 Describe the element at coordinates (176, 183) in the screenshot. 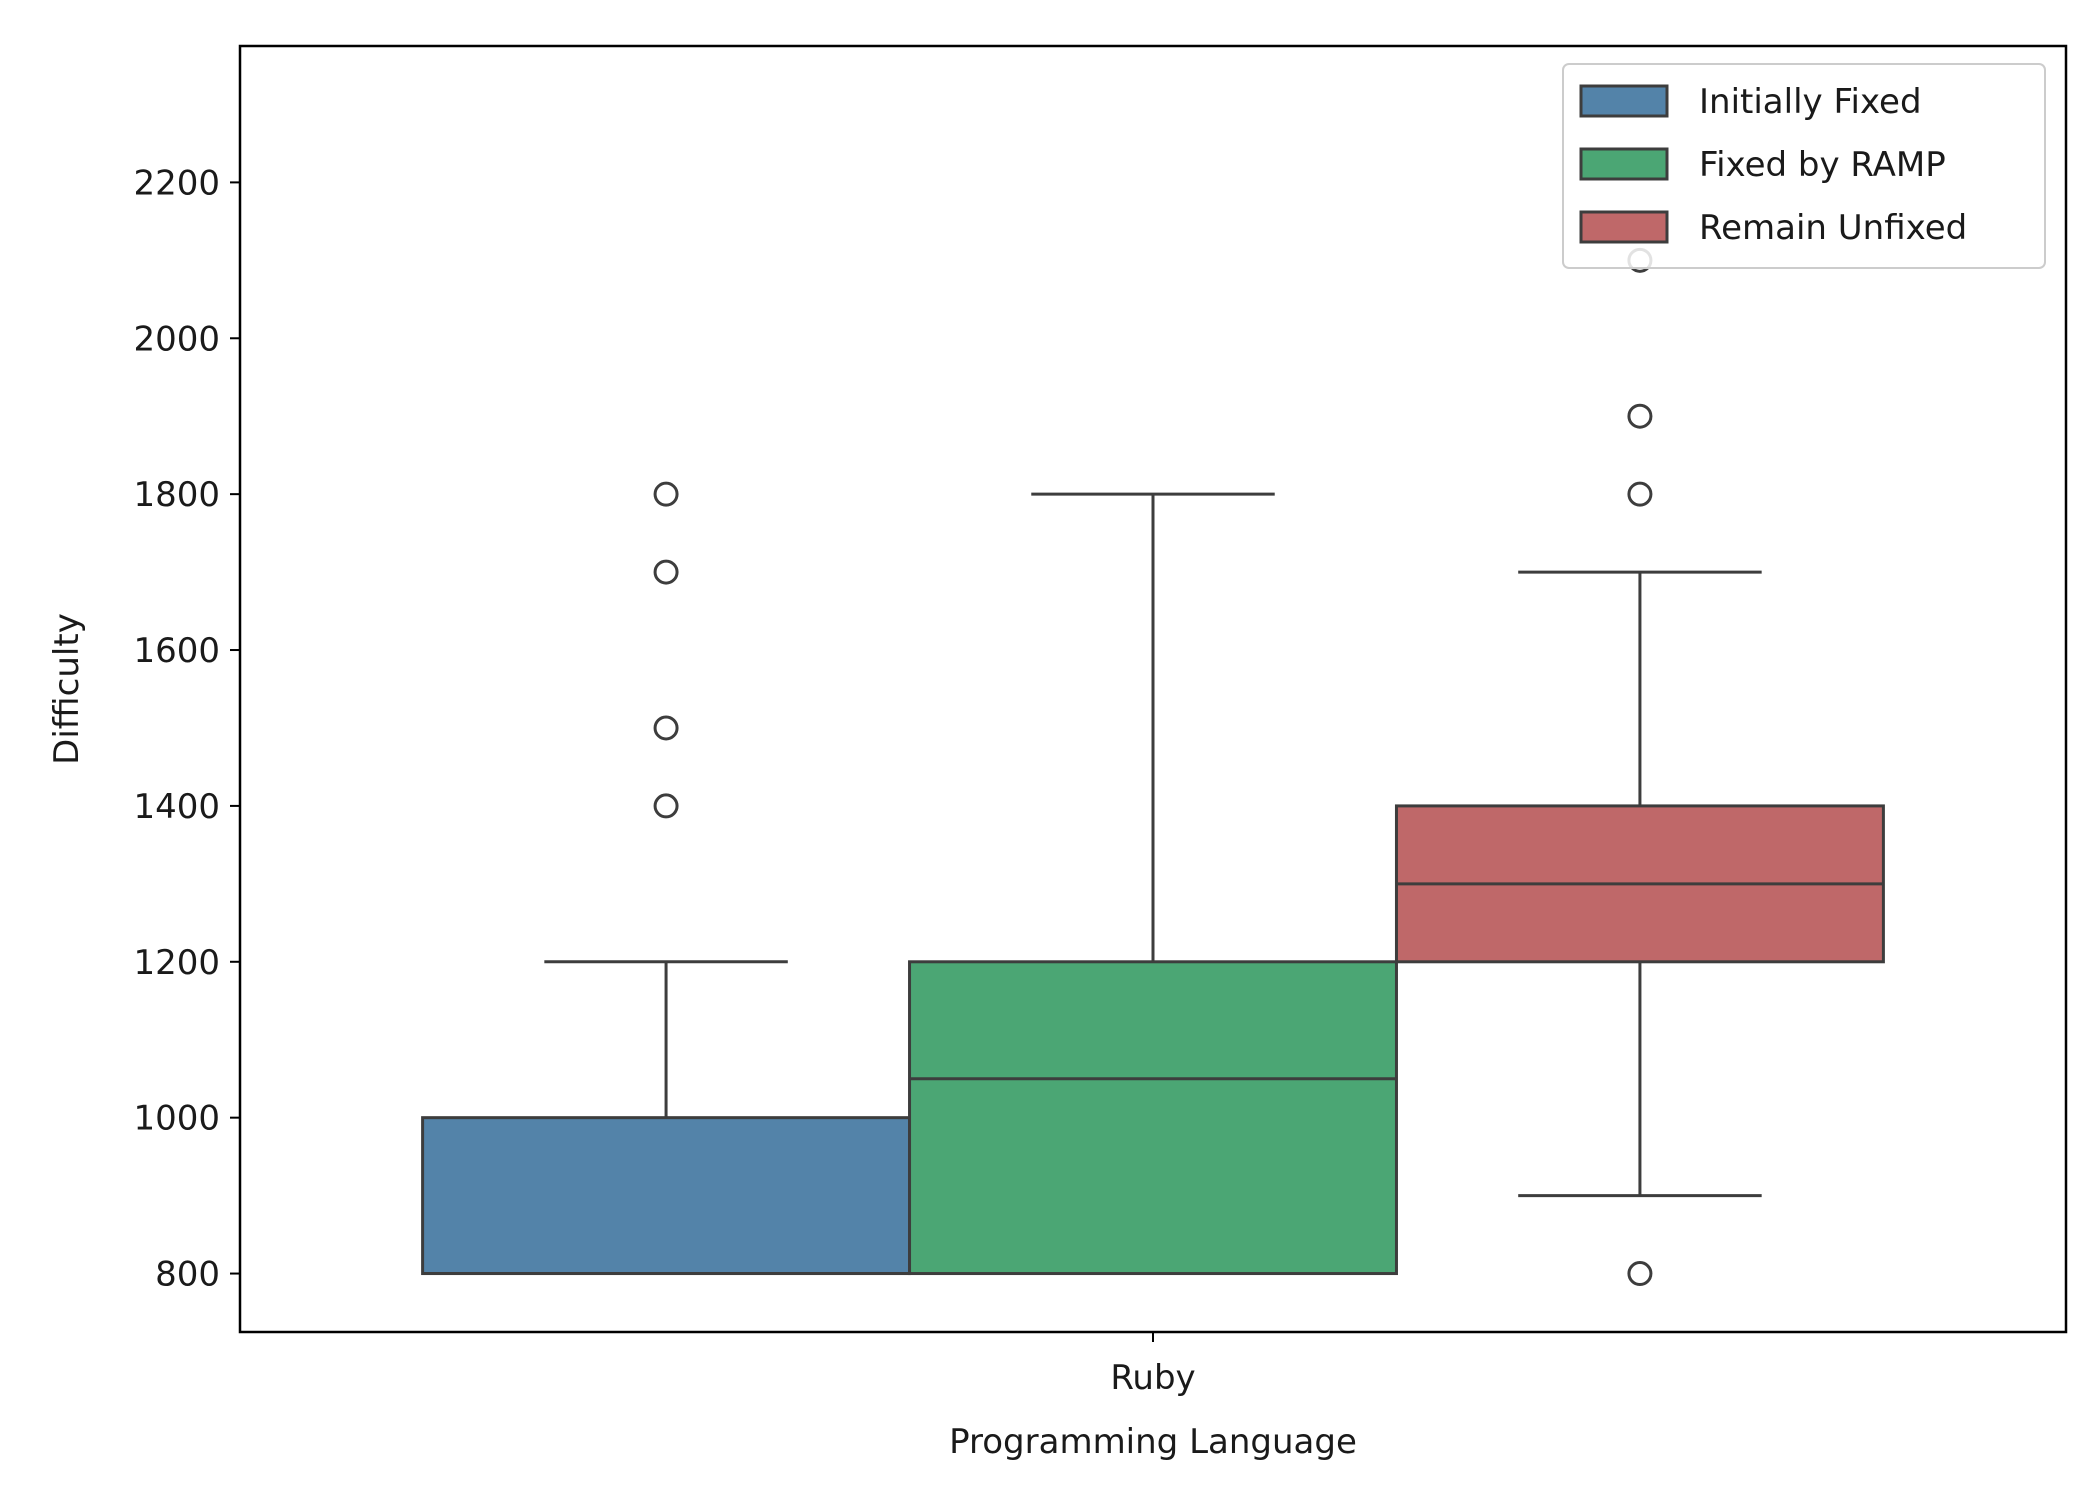

I see `y-tick-label: 2200` at that location.